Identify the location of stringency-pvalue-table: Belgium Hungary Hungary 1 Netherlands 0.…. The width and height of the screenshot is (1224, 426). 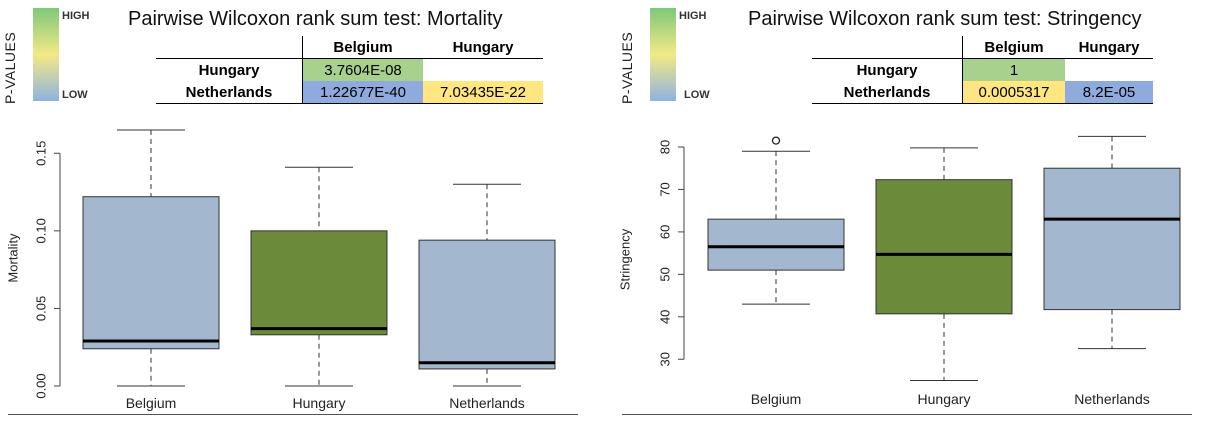
(982, 70).